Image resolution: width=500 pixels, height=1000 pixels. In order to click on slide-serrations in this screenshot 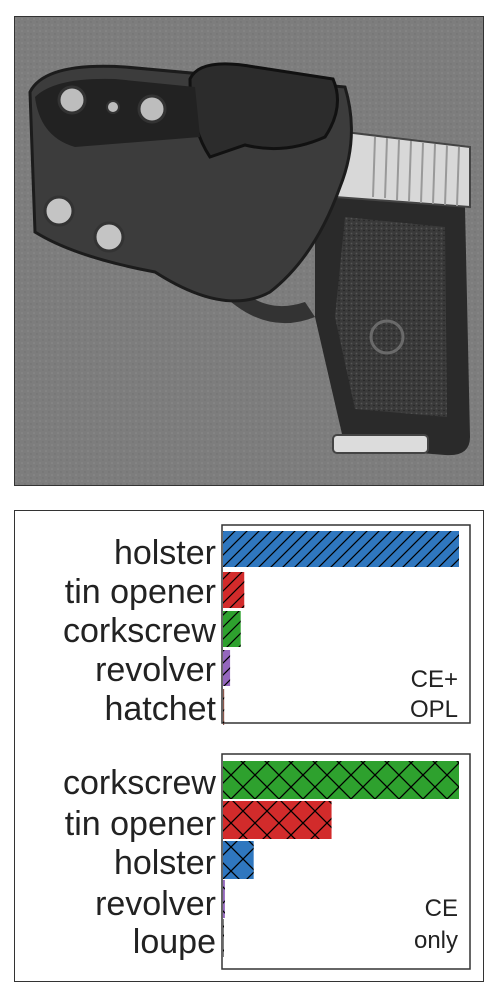, I will do `click(416, 171)`.